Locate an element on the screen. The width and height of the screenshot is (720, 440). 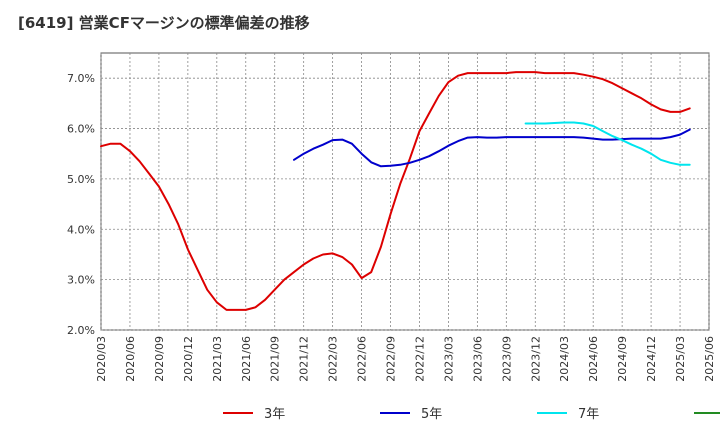
y-tick-label: 2.0% is located at coordinates (81, 330).